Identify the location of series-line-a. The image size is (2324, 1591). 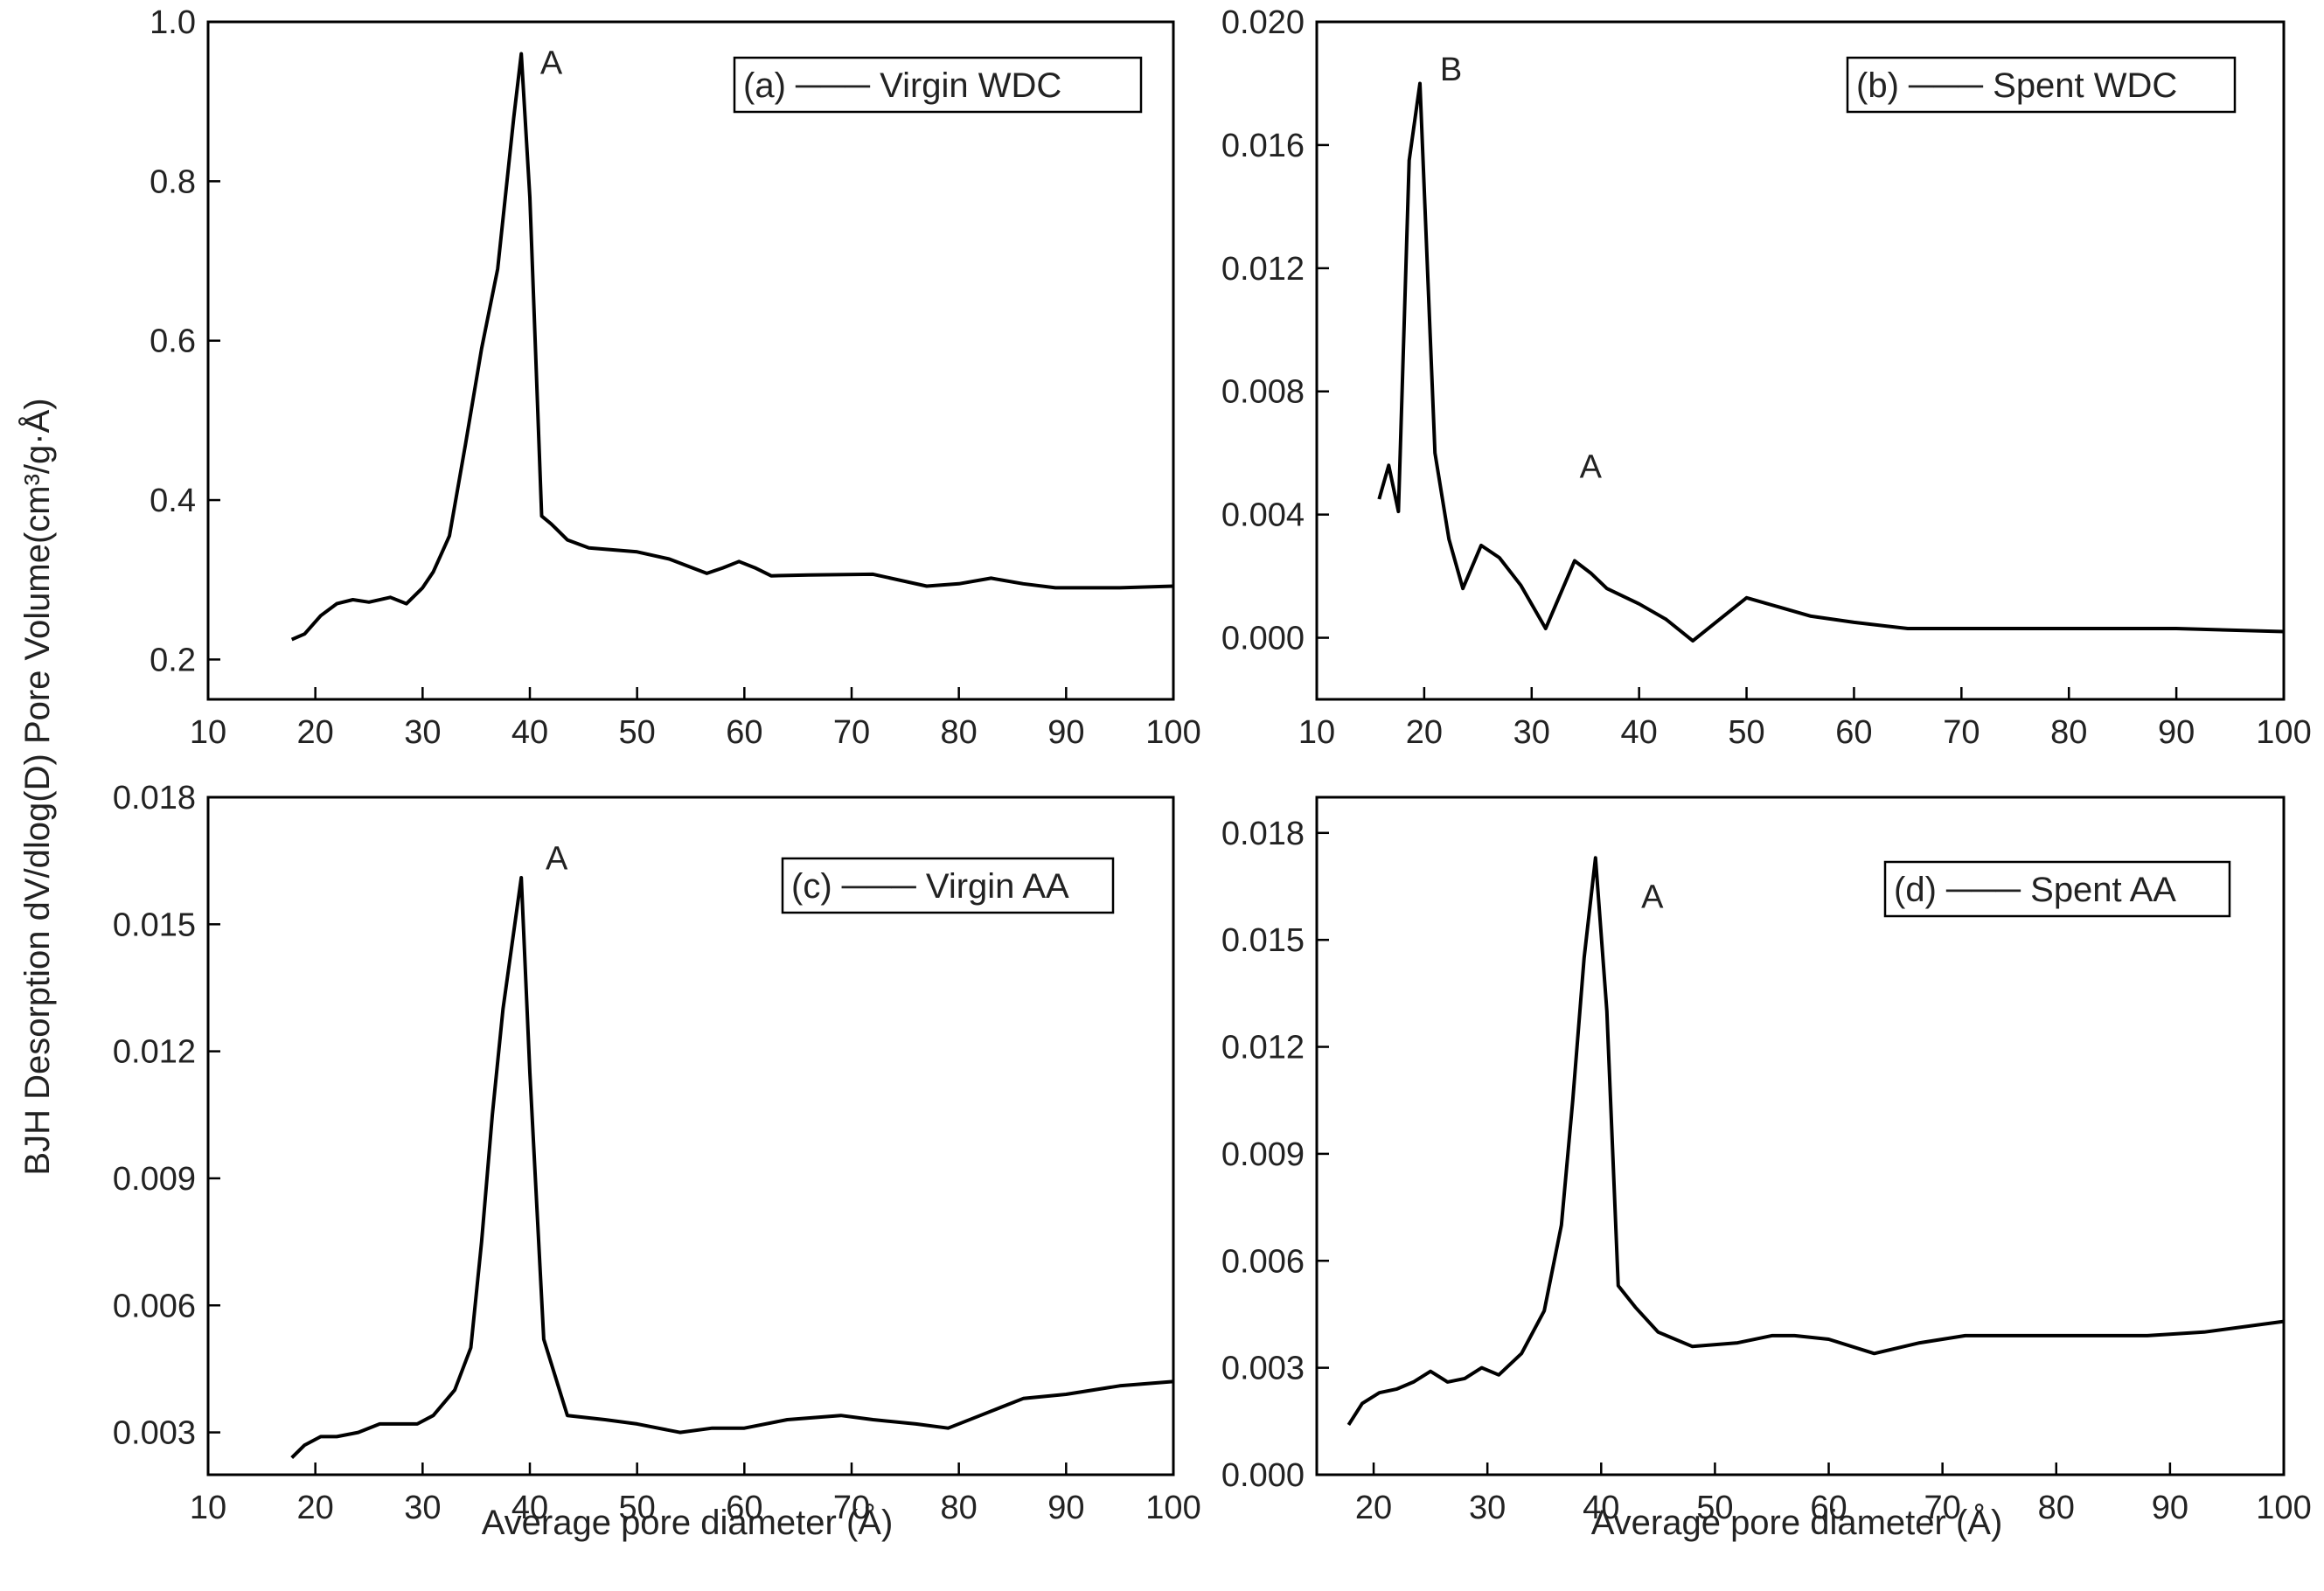
(732, 347).